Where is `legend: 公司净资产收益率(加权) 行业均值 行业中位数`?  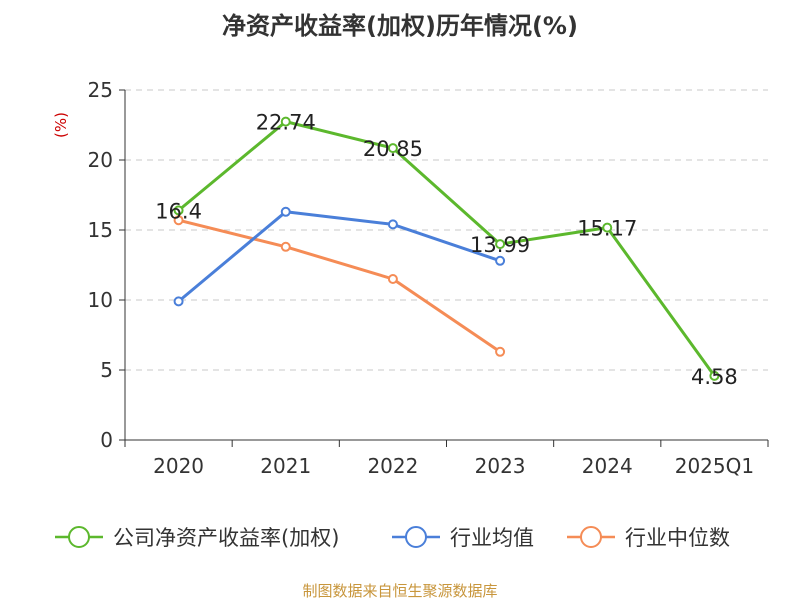
legend: 公司净资产收益率(加权) 行业均值 行业中位数 is located at coordinates (392, 538).